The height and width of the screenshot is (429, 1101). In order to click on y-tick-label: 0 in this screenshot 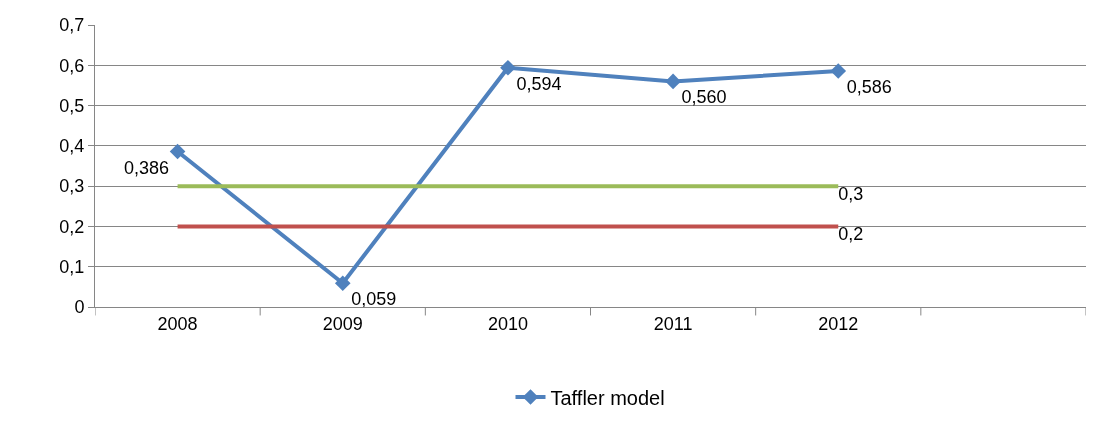, I will do `click(79, 307)`.